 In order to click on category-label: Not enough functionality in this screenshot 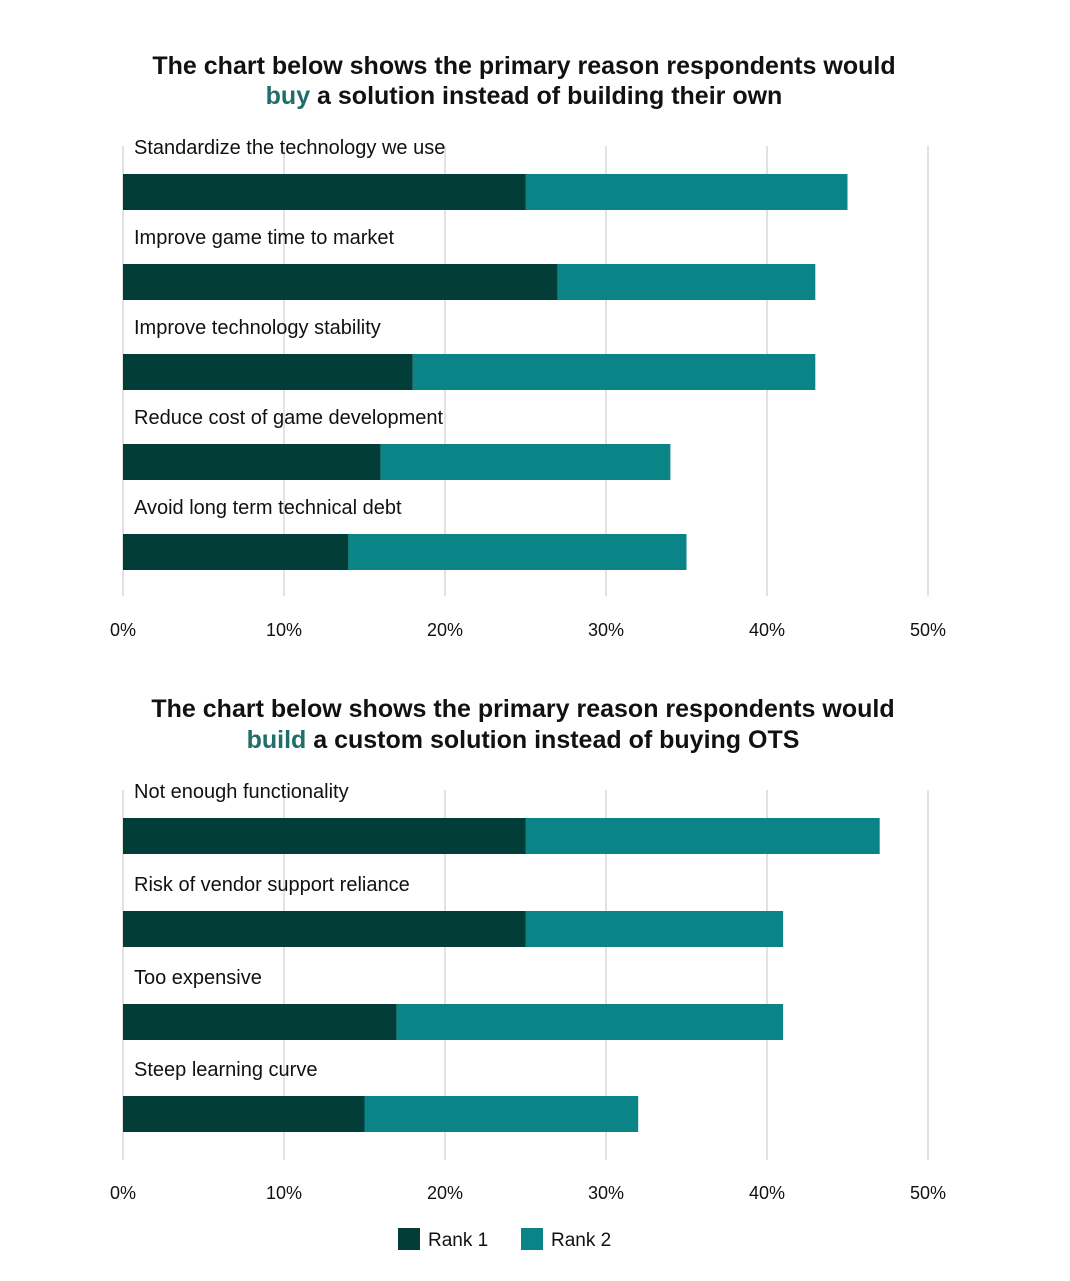, I will do `click(241, 792)`.